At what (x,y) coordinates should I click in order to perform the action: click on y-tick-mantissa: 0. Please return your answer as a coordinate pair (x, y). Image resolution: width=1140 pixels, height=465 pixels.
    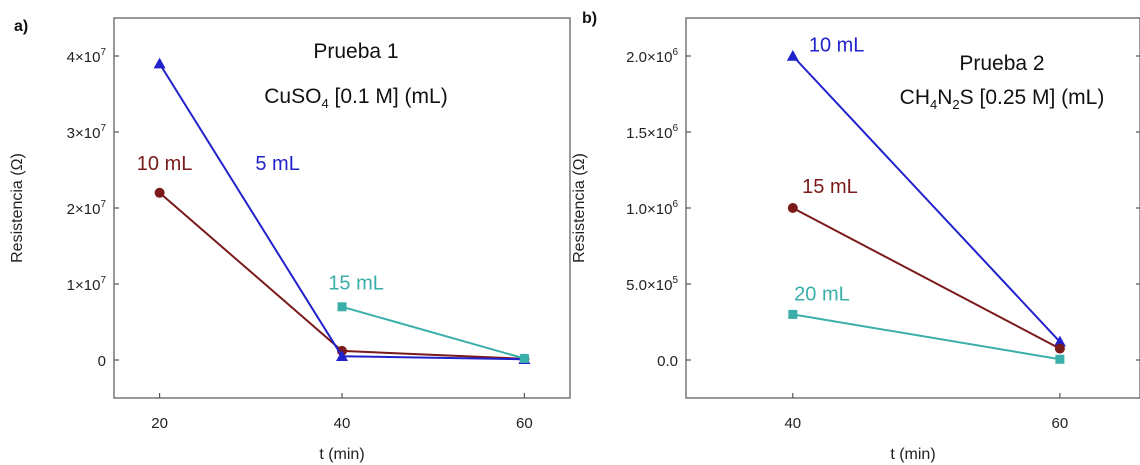
    Looking at the image, I should click on (102, 361).